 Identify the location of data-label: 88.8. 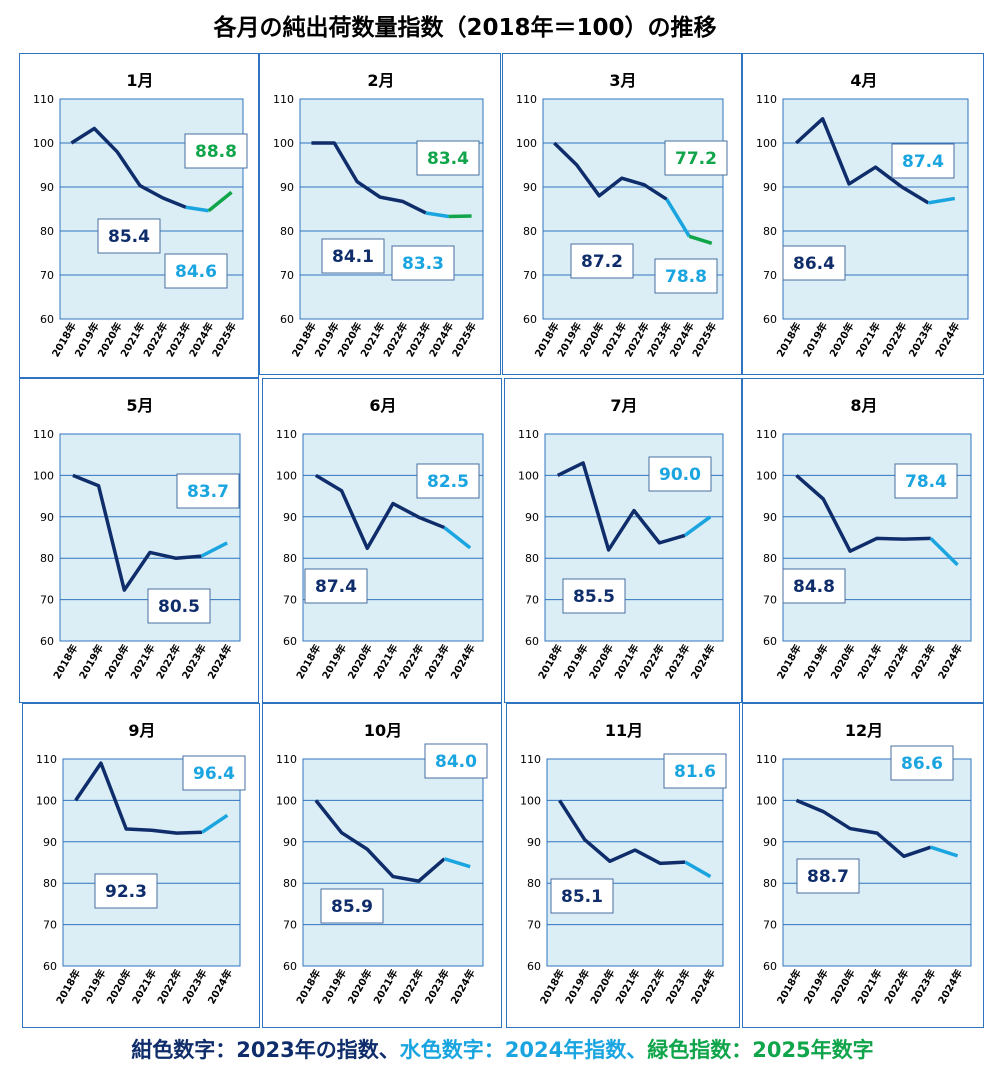
(216, 152).